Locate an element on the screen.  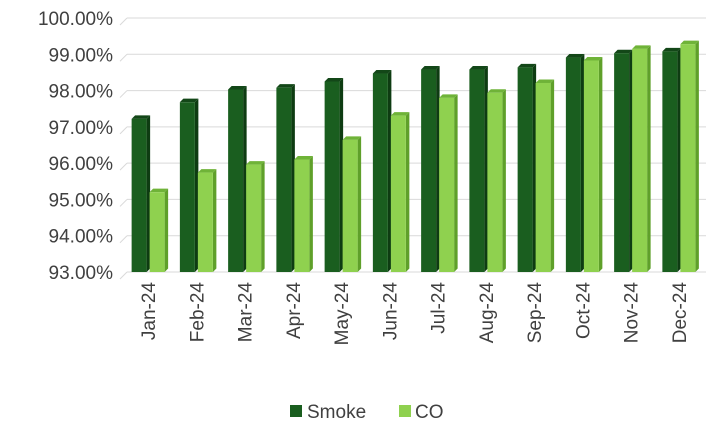
legend-label-smoke: Smoke is located at coordinates (336, 412).